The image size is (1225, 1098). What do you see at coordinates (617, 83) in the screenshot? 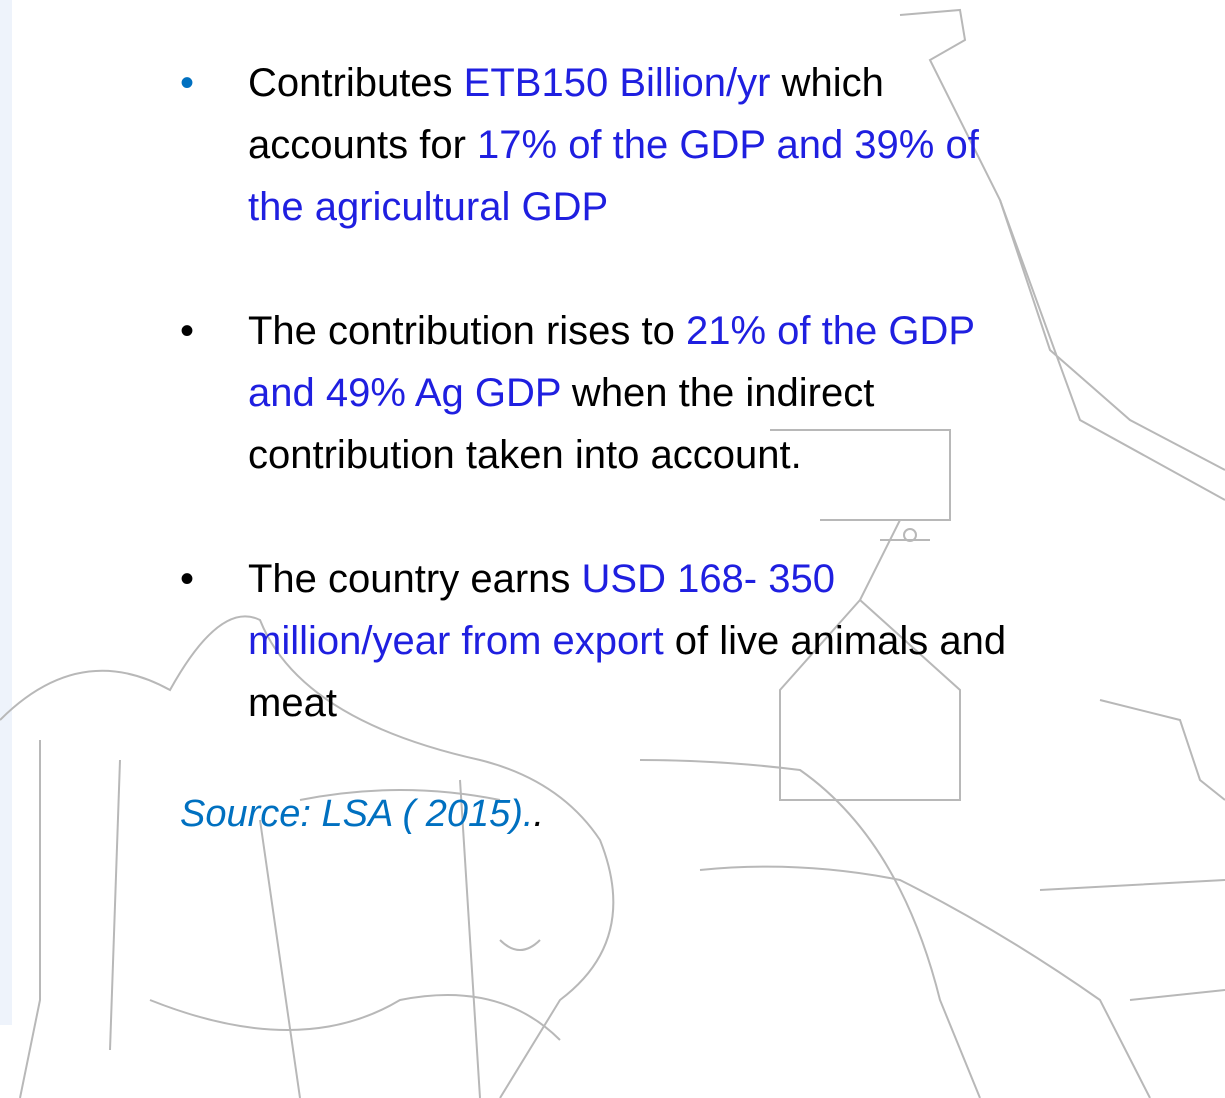
I see `text-run: ETB150 Billion/yr` at bounding box center [617, 83].